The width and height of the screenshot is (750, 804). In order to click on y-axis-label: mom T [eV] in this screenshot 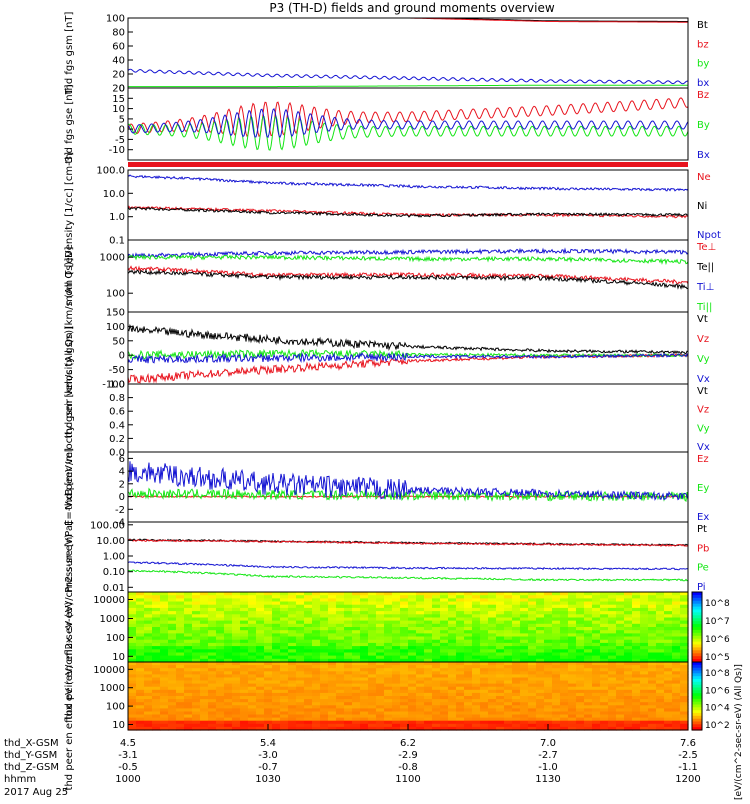, I will do `click(69, 275)`.